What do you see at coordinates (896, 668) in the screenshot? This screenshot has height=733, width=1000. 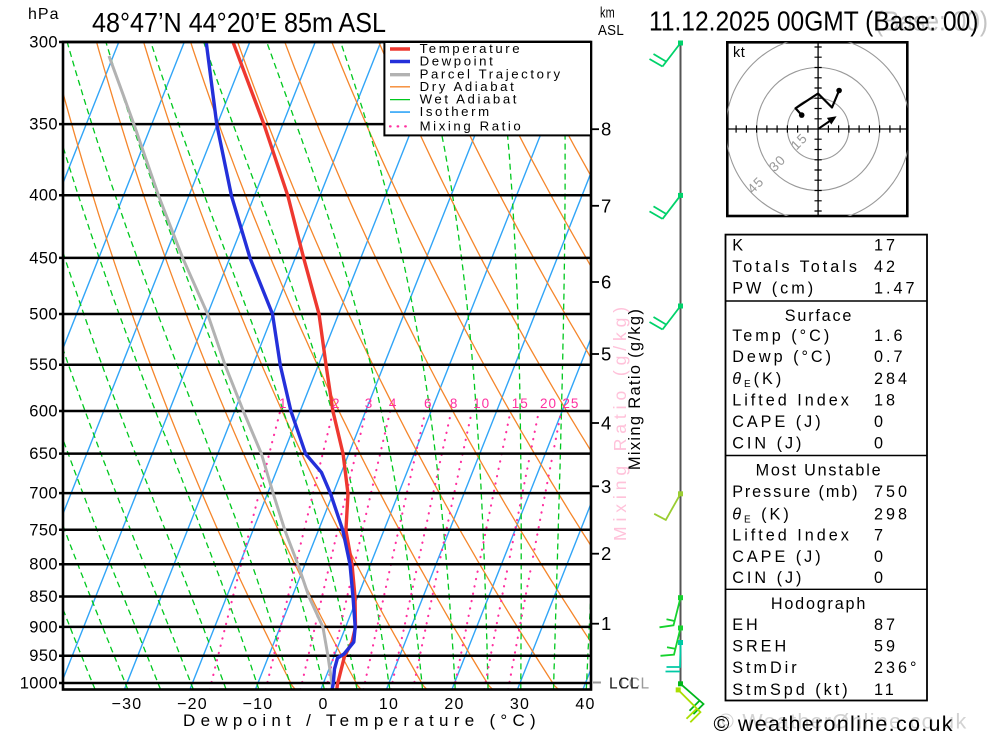 I see `svg-text: 236°` at bounding box center [896, 668].